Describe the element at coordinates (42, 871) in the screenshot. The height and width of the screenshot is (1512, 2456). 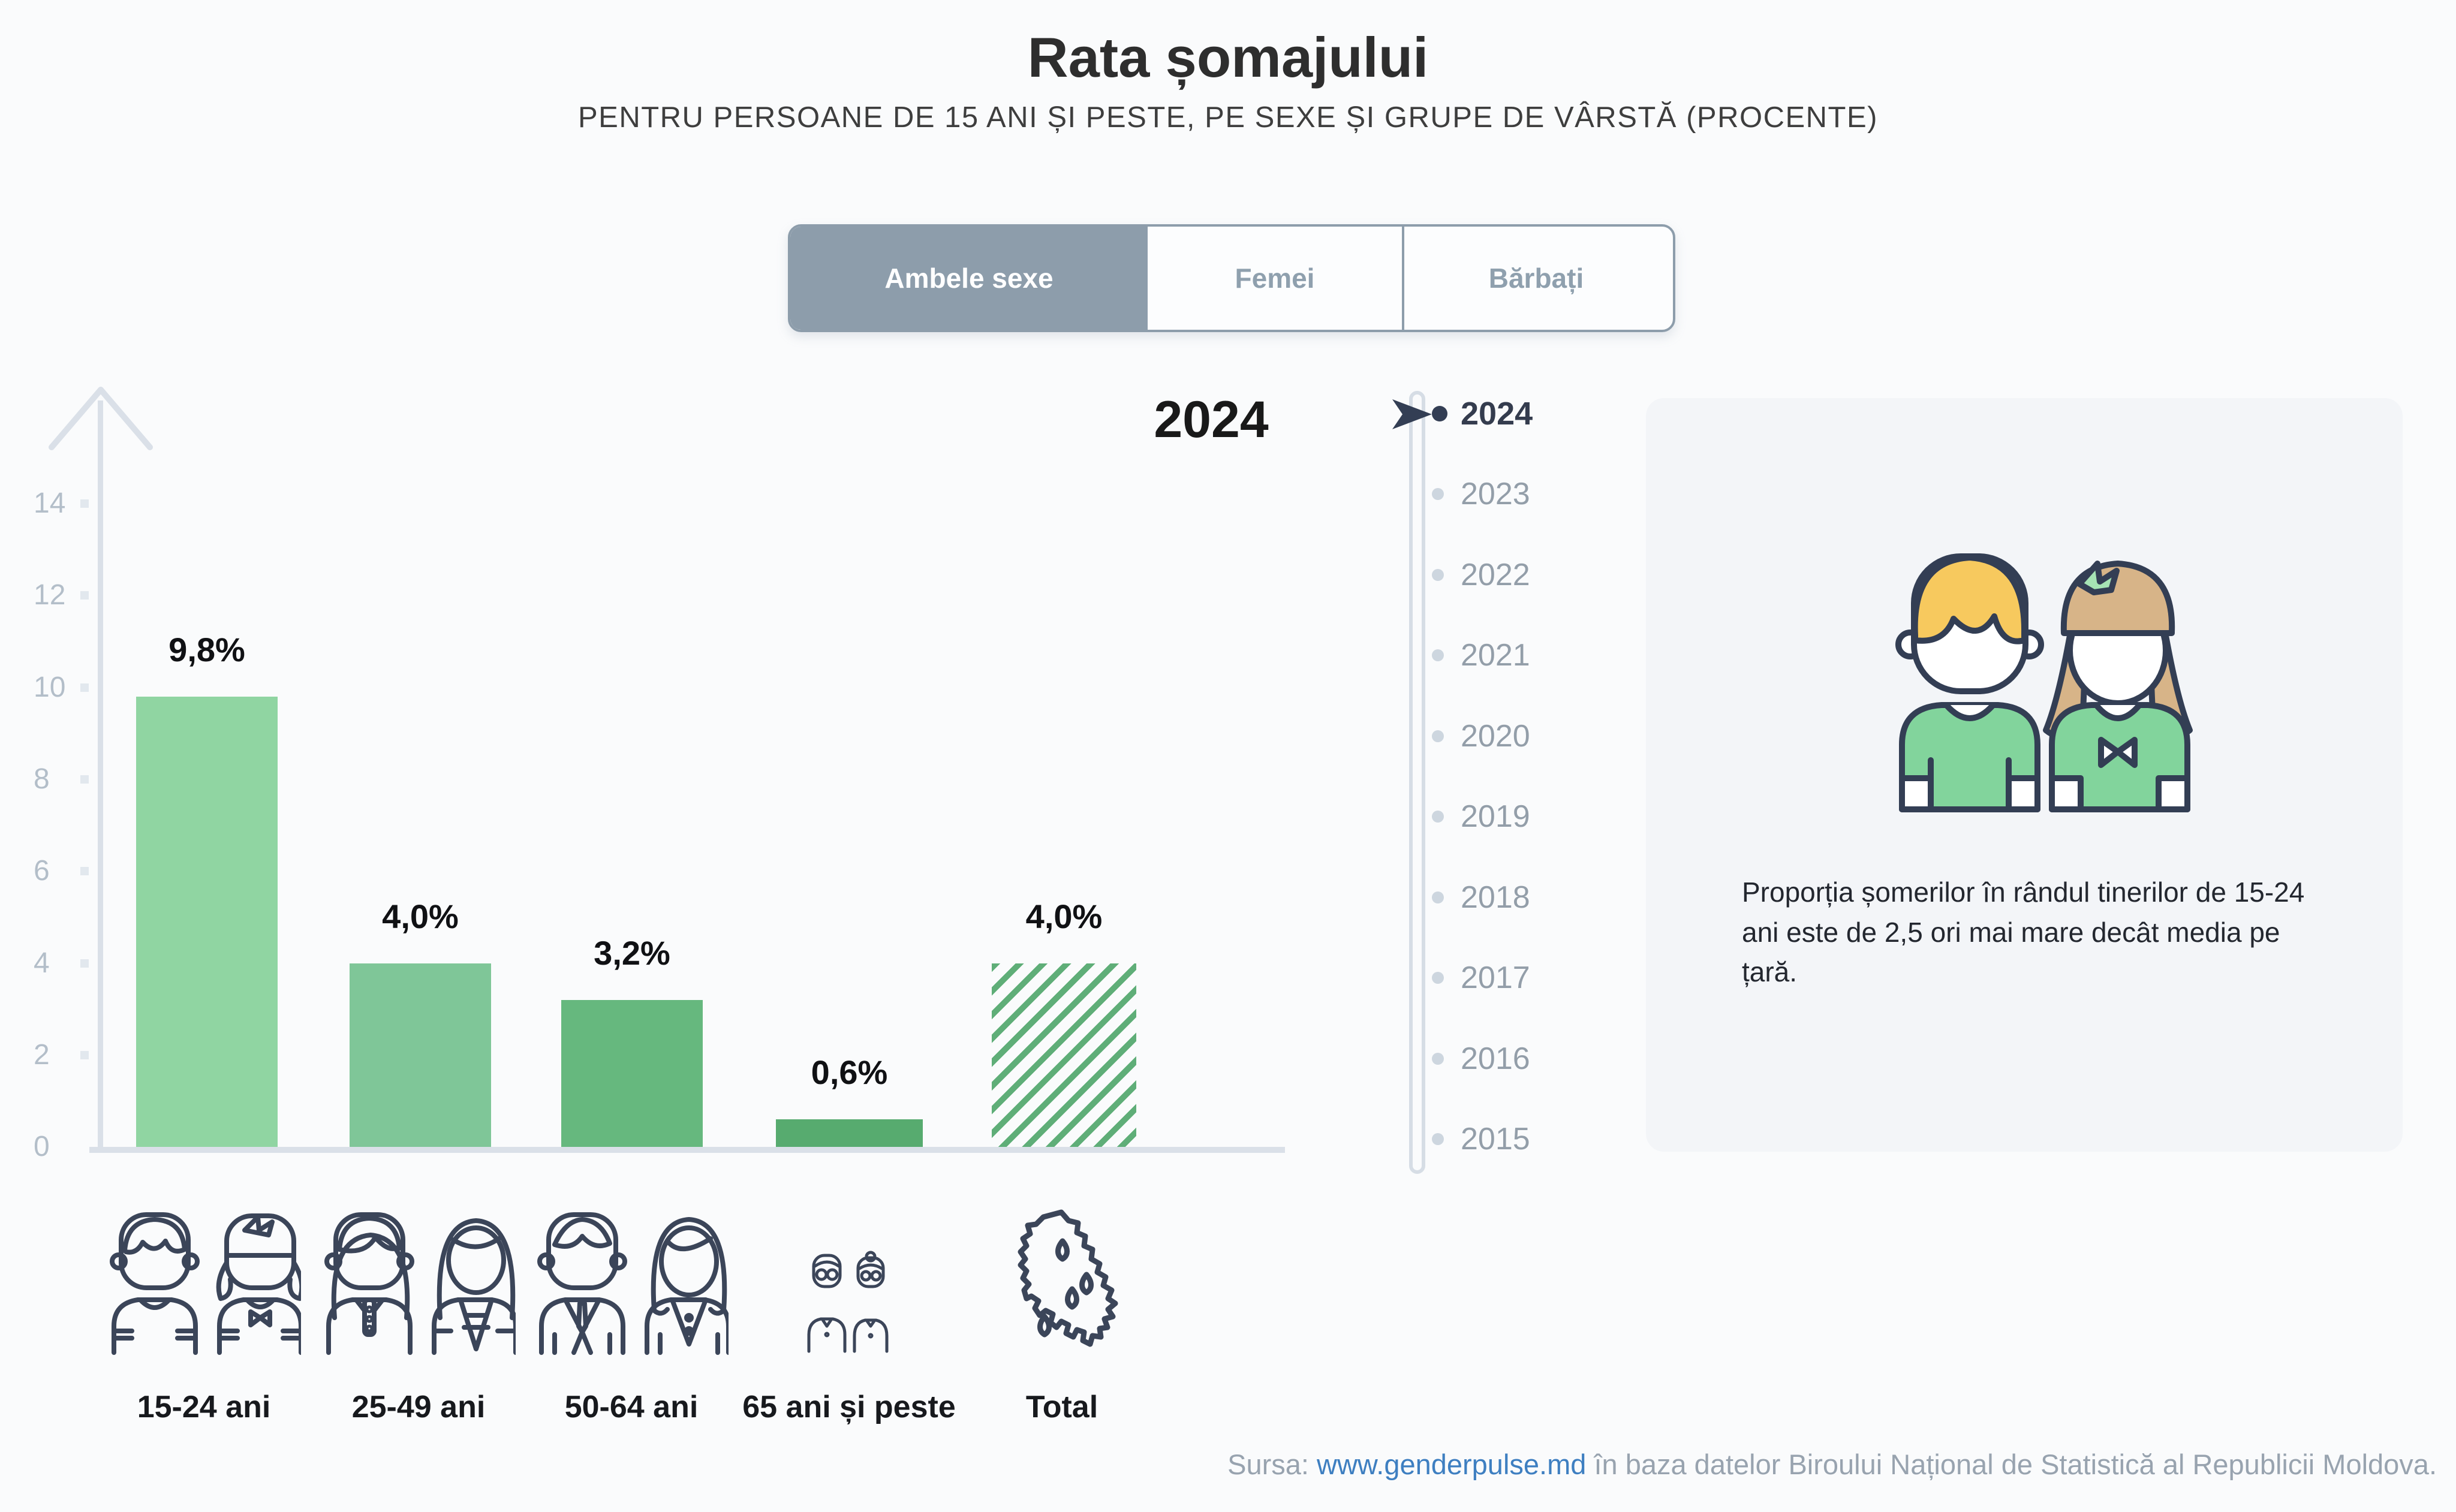
I see `y-tick-label: 6` at that location.